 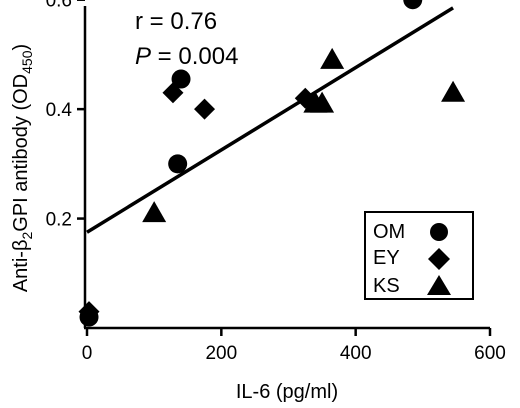 I want to click on x-tick-label: 0, so click(x=87, y=353).